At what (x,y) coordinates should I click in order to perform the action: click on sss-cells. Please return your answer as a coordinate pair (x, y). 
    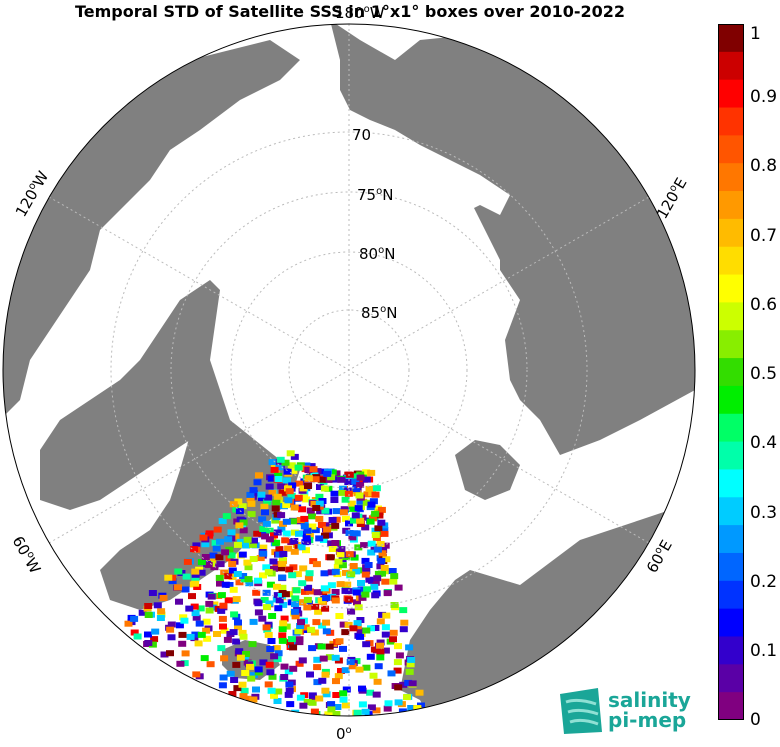
    Looking at the image, I should click on (274, 583).